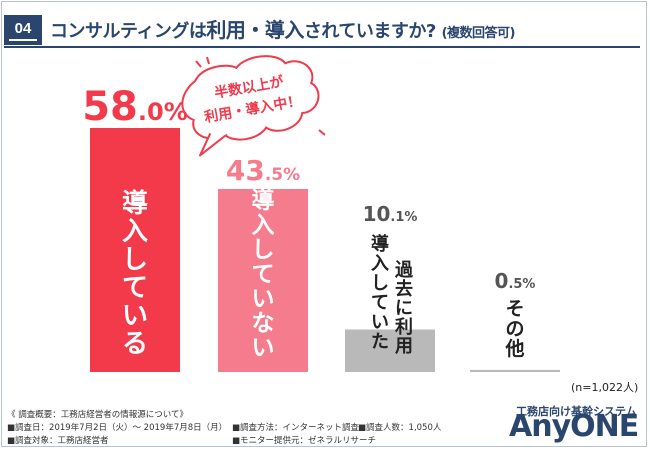 Image resolution: width=650 pixels, height=450 pixels. I want to click on question-title: コンサルティングは利用・導入されていますか? (複数回答可), so click(283, 32).